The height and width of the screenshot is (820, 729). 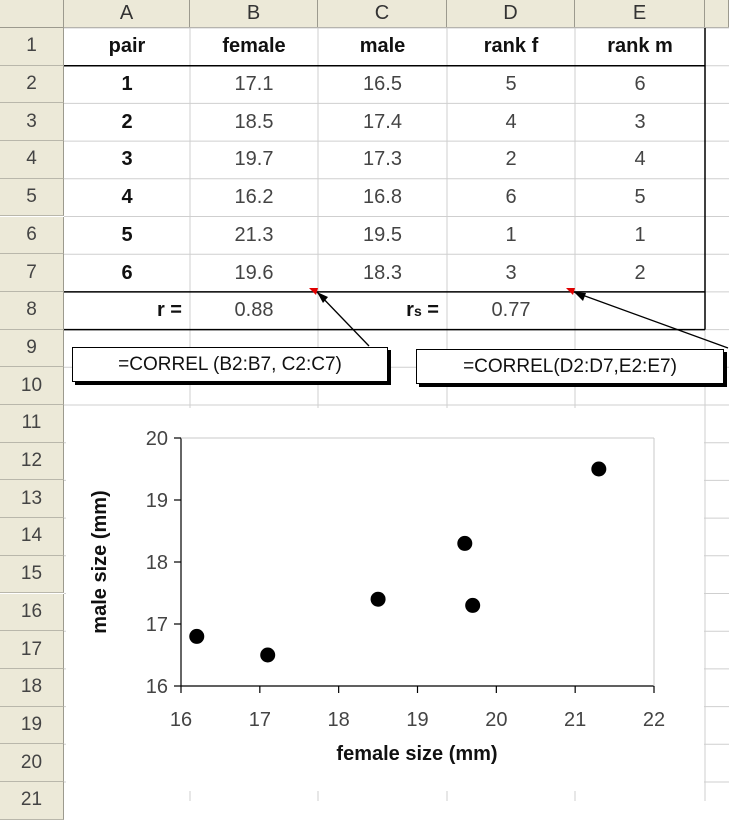 What do you see at coordinates (430, 310) in the screenshot?
I see `rs-label-equals: =` at bounding box center [430, 310].